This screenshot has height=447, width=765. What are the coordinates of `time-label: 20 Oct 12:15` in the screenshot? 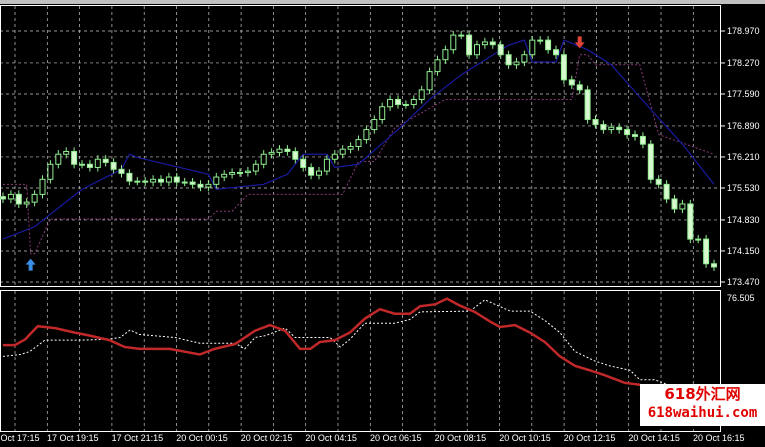 It's located at (589, 438).